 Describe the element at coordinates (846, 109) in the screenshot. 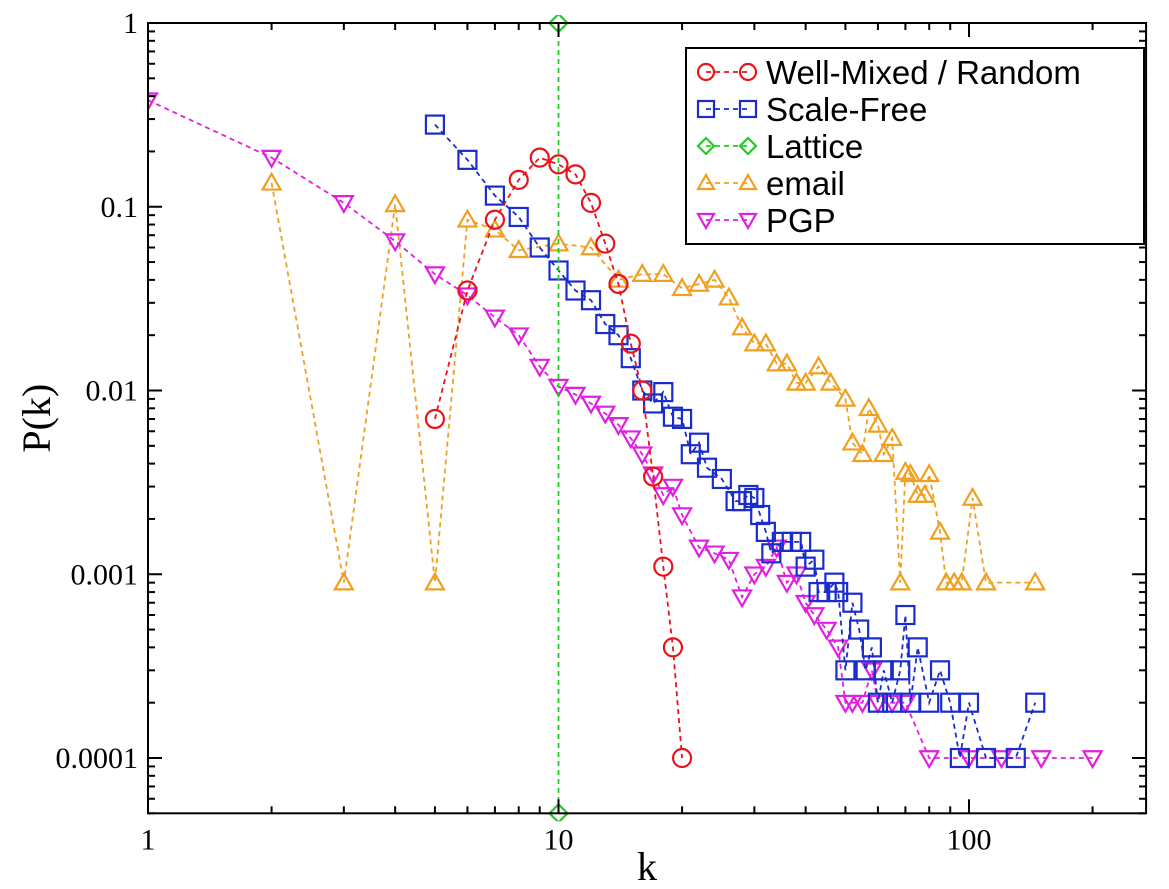

I see `legend-label: Scale-Free` at that location.